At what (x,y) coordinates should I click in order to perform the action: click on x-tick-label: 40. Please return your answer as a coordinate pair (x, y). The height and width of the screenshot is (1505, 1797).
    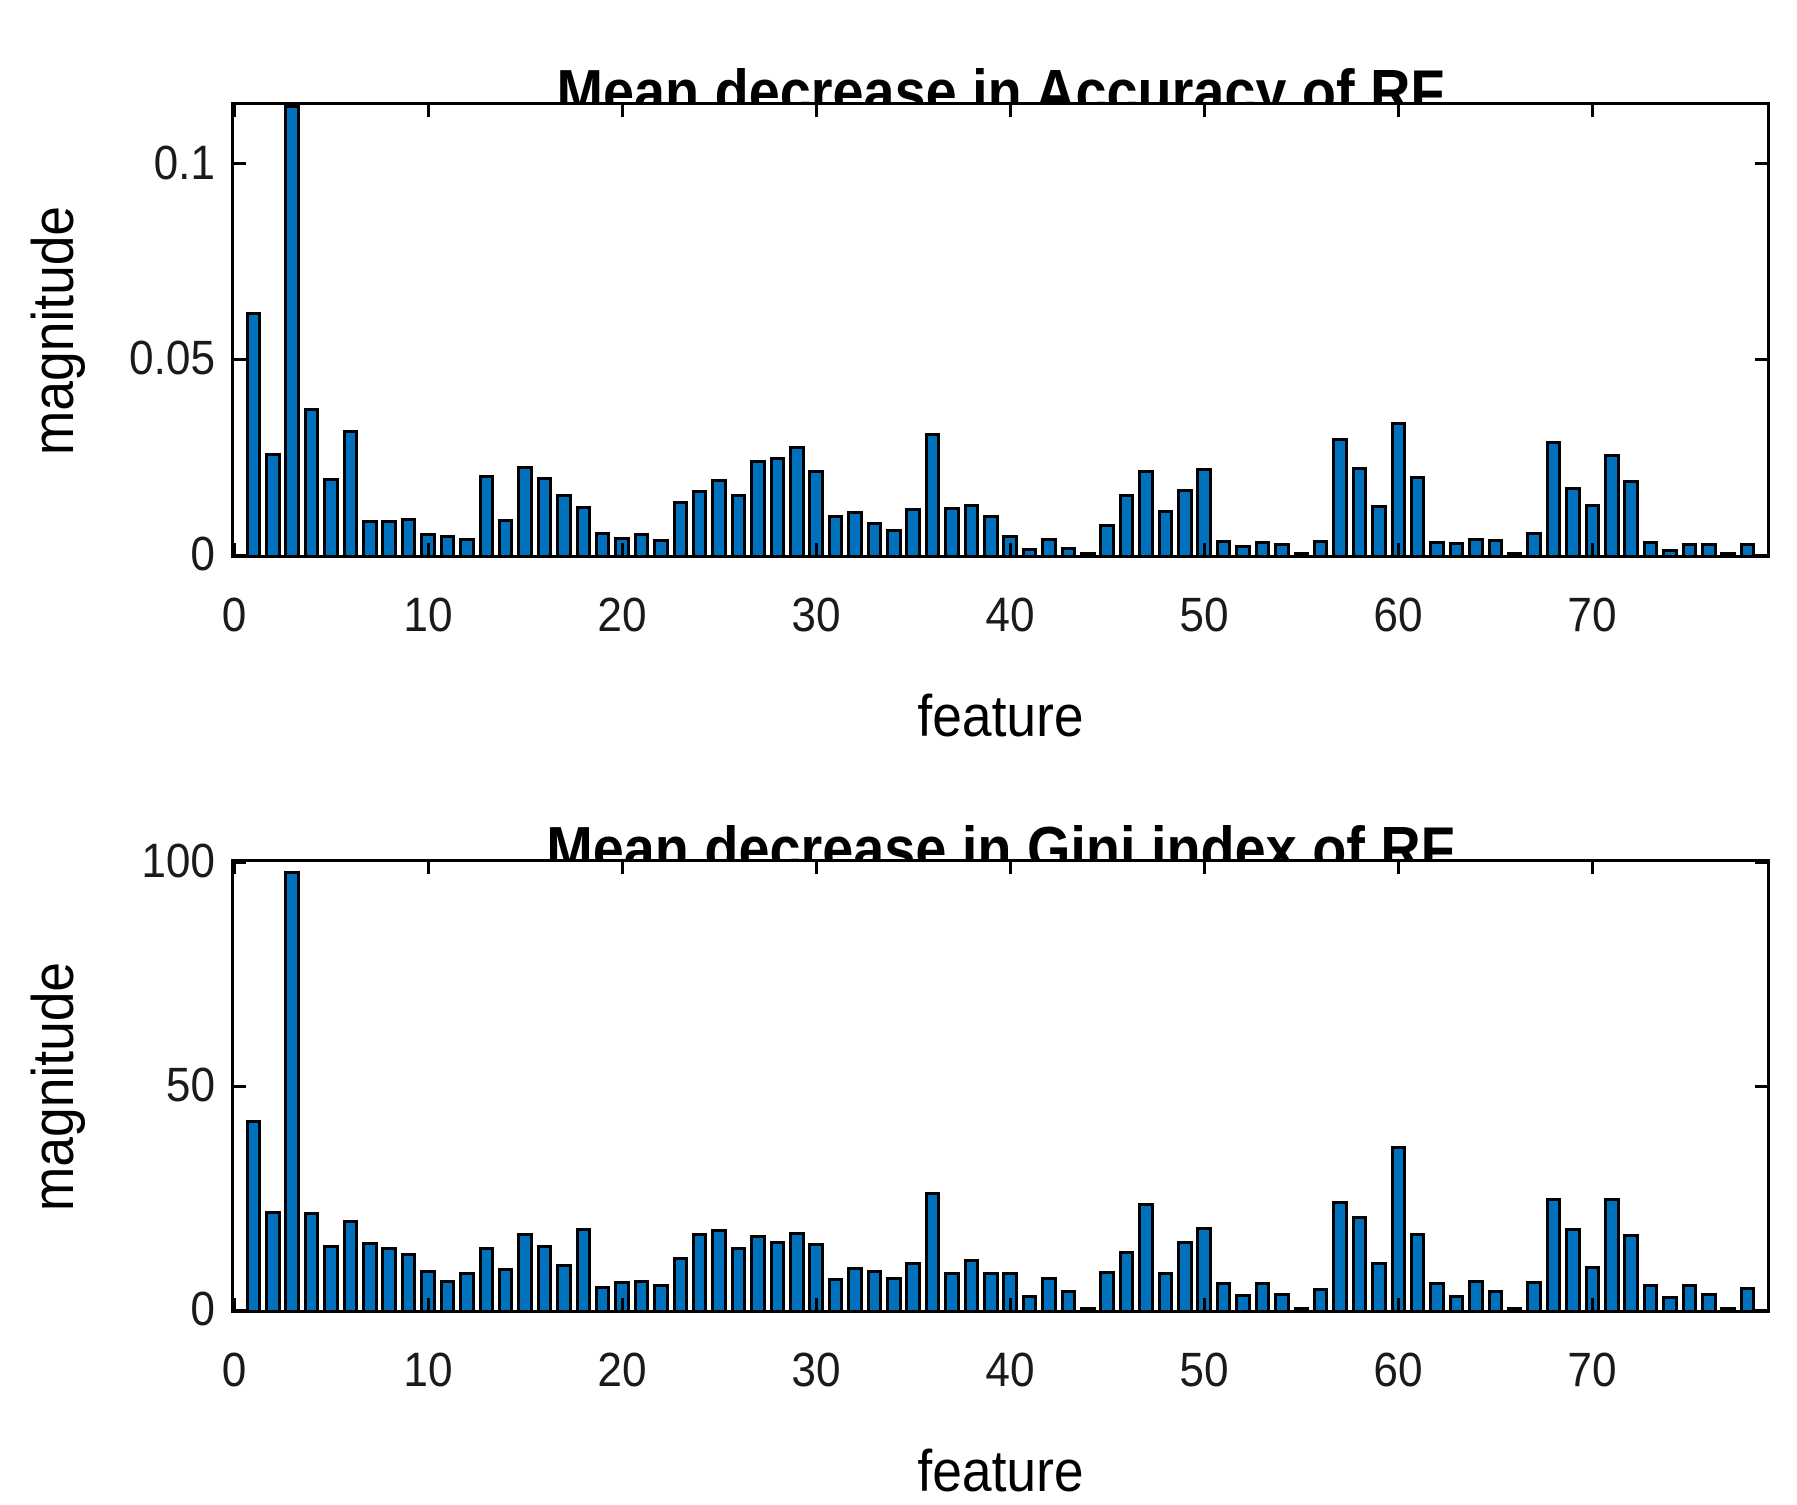
    Looking at the image, I should click on (1010, 1370).